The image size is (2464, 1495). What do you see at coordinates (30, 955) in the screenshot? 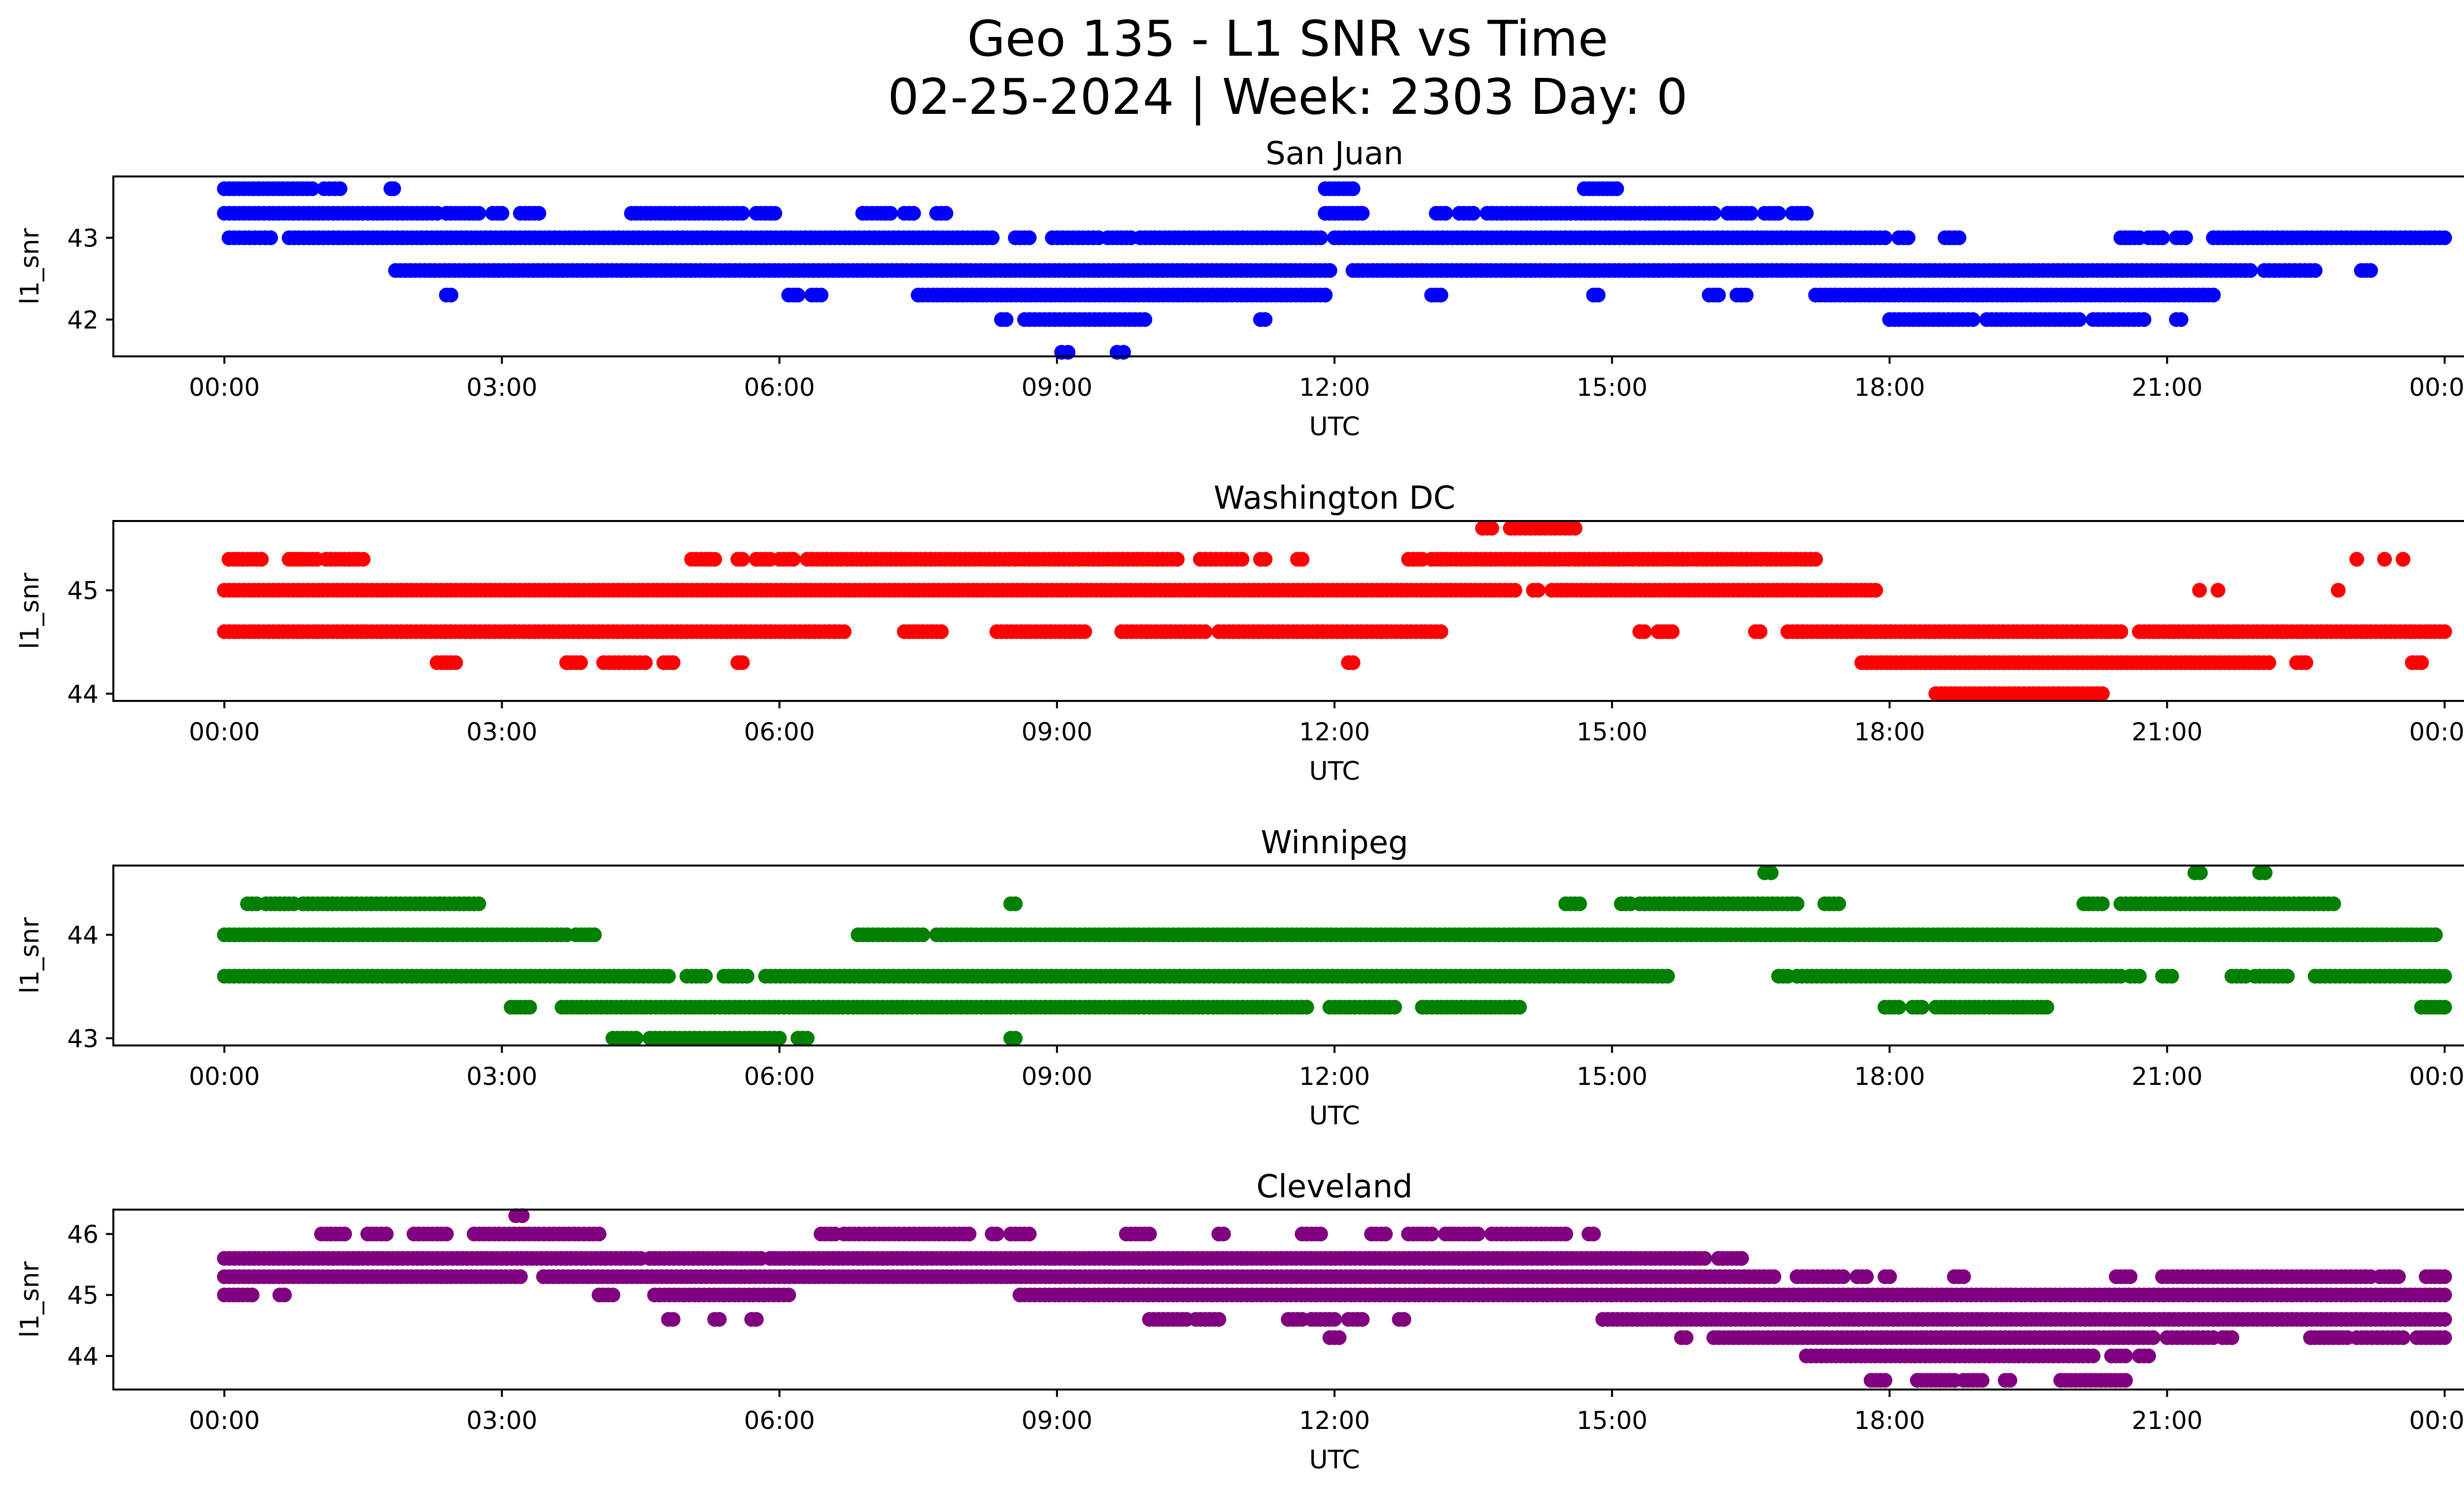
I see `winnipeg-y-axis-label: l1_snr` at bounding box center [30, 955].